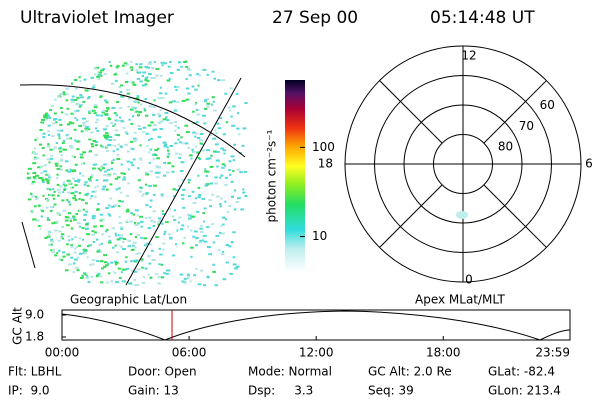  What do you see at coordinates (391, 391) in the screenshot?
I see `footer-field: Seq: 39` at bounding box center [391, 391].